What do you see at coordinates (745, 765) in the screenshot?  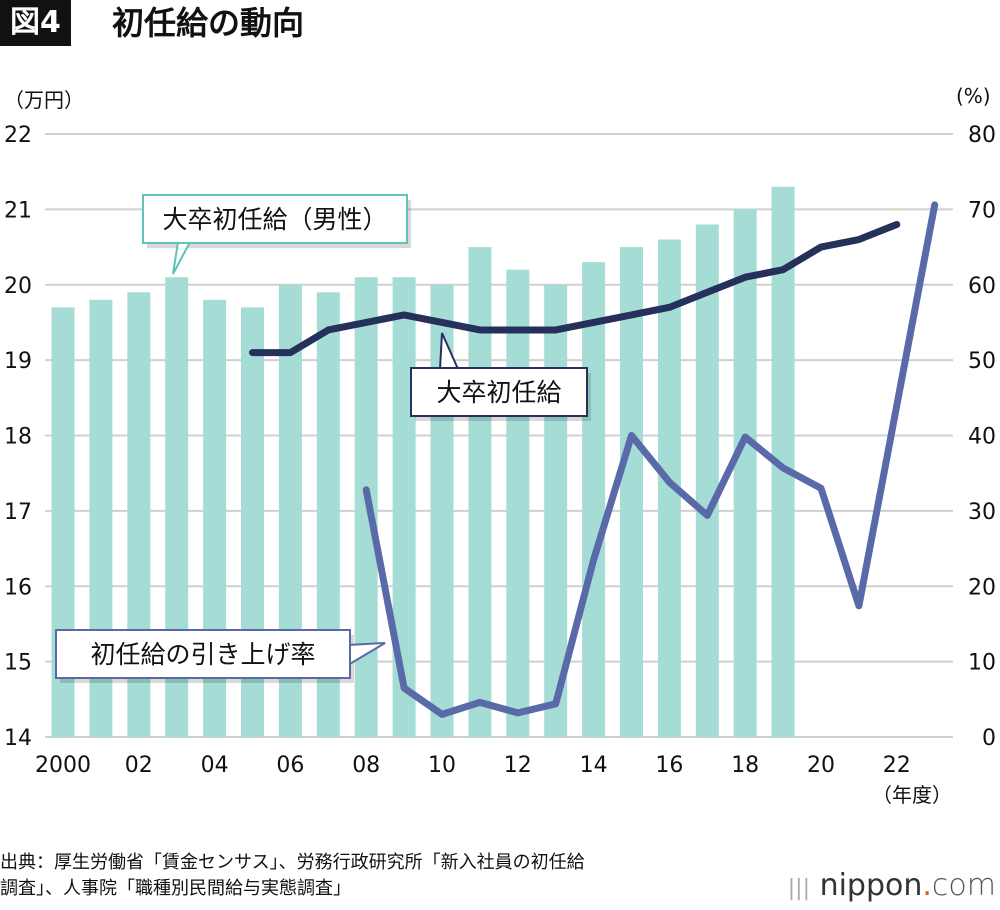 I see `x-tick-label: 18` at bounding box center [745, 765].